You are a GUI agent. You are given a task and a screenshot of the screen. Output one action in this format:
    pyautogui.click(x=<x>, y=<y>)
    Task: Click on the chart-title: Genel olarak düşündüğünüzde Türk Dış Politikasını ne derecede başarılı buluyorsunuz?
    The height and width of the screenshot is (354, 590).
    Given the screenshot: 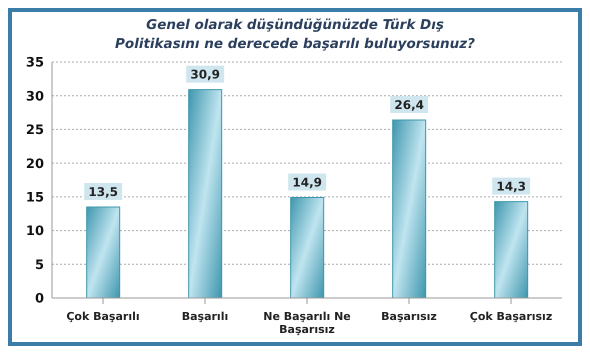 What is the action you would take?
    pyautogui.click(x=295, y=34)
    